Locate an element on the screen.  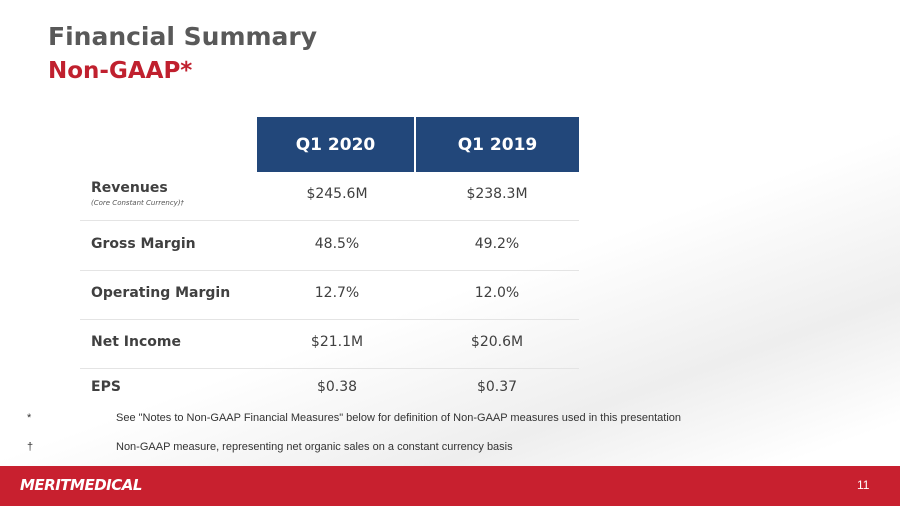
cell-value: $0.37 is located at coordinates (497, 387).